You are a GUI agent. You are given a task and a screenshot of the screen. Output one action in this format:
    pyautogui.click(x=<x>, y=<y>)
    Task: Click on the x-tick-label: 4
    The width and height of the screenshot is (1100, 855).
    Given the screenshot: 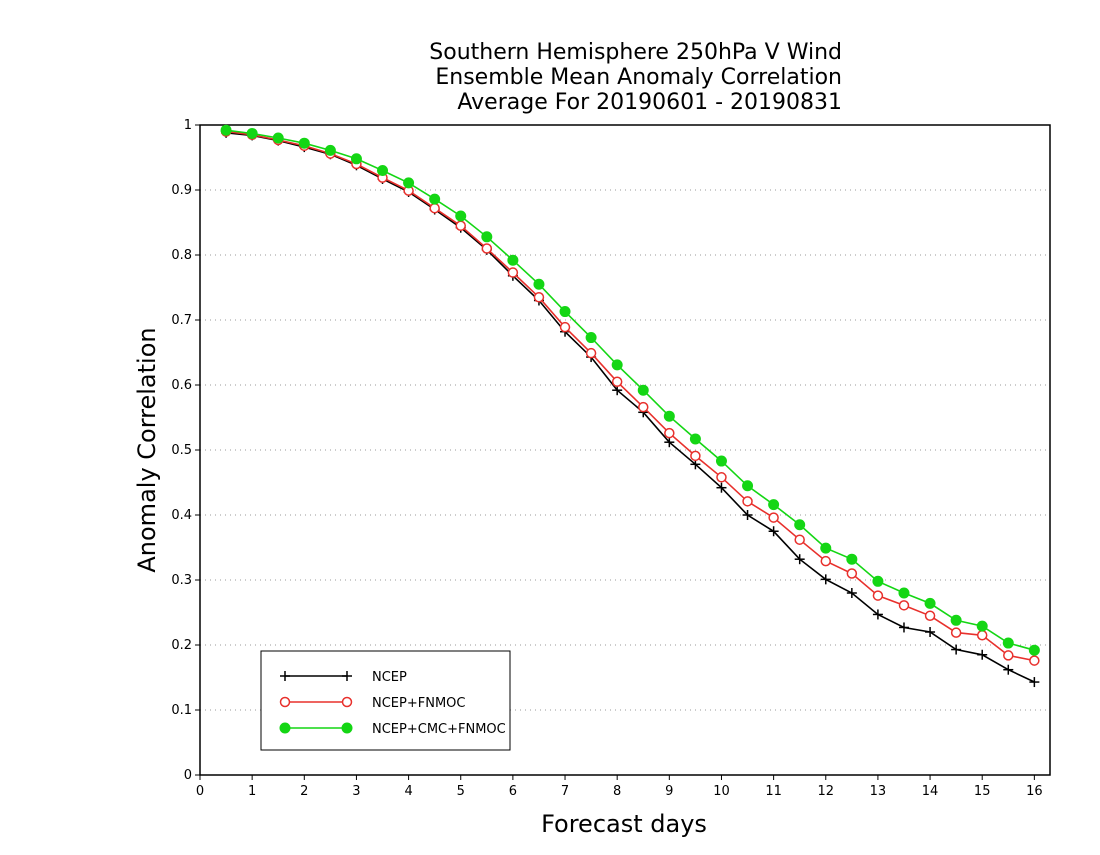 What is the action you would take?
    pyautogui.click(x=408, y=791)
    